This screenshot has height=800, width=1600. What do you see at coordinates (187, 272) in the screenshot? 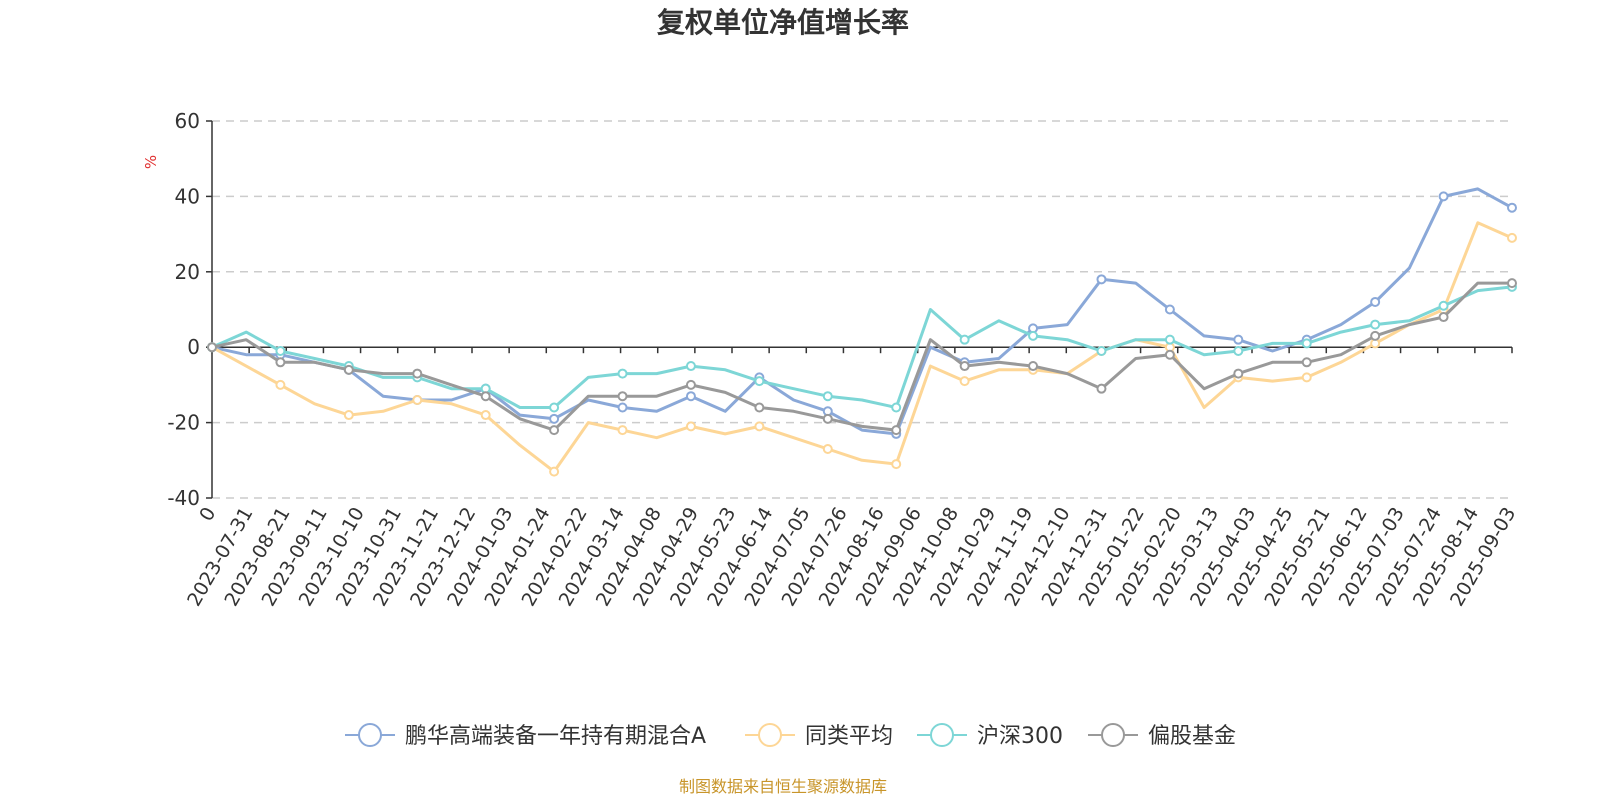
I see `y-tick-label: 20` at bounding box center [187, 272].